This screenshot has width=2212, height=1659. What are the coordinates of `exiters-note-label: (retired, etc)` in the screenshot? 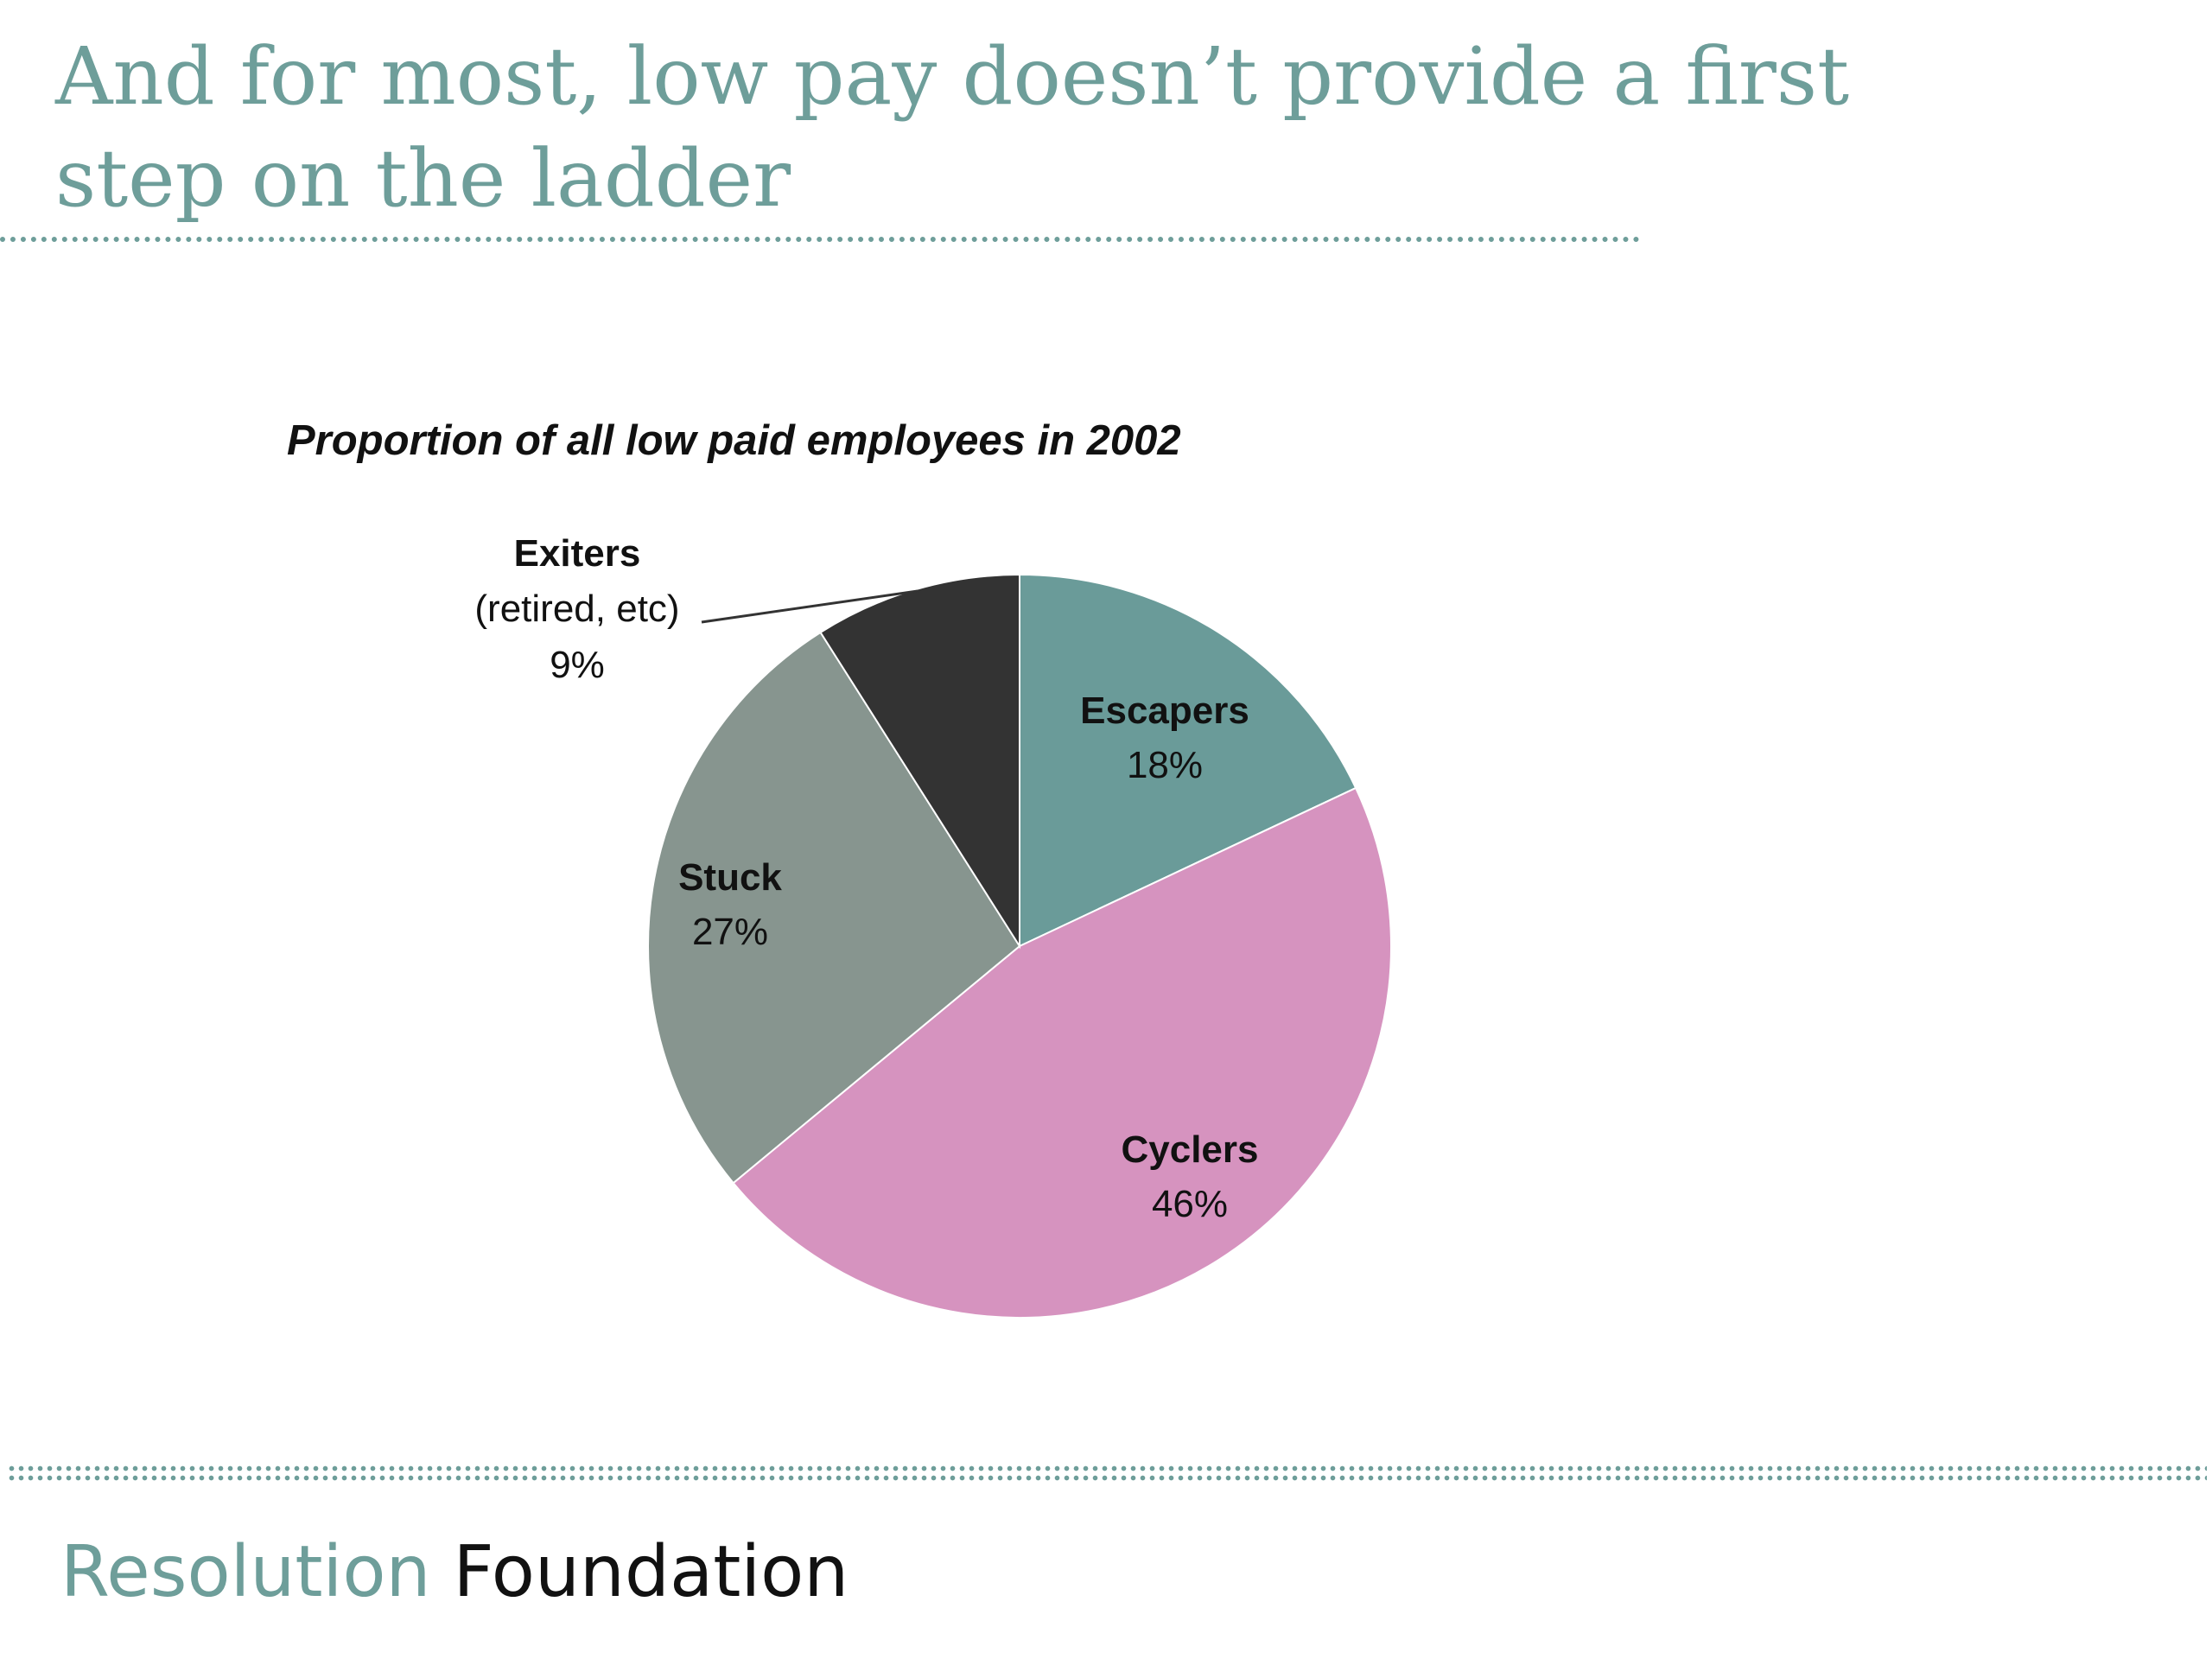 It's located at (576, 609).